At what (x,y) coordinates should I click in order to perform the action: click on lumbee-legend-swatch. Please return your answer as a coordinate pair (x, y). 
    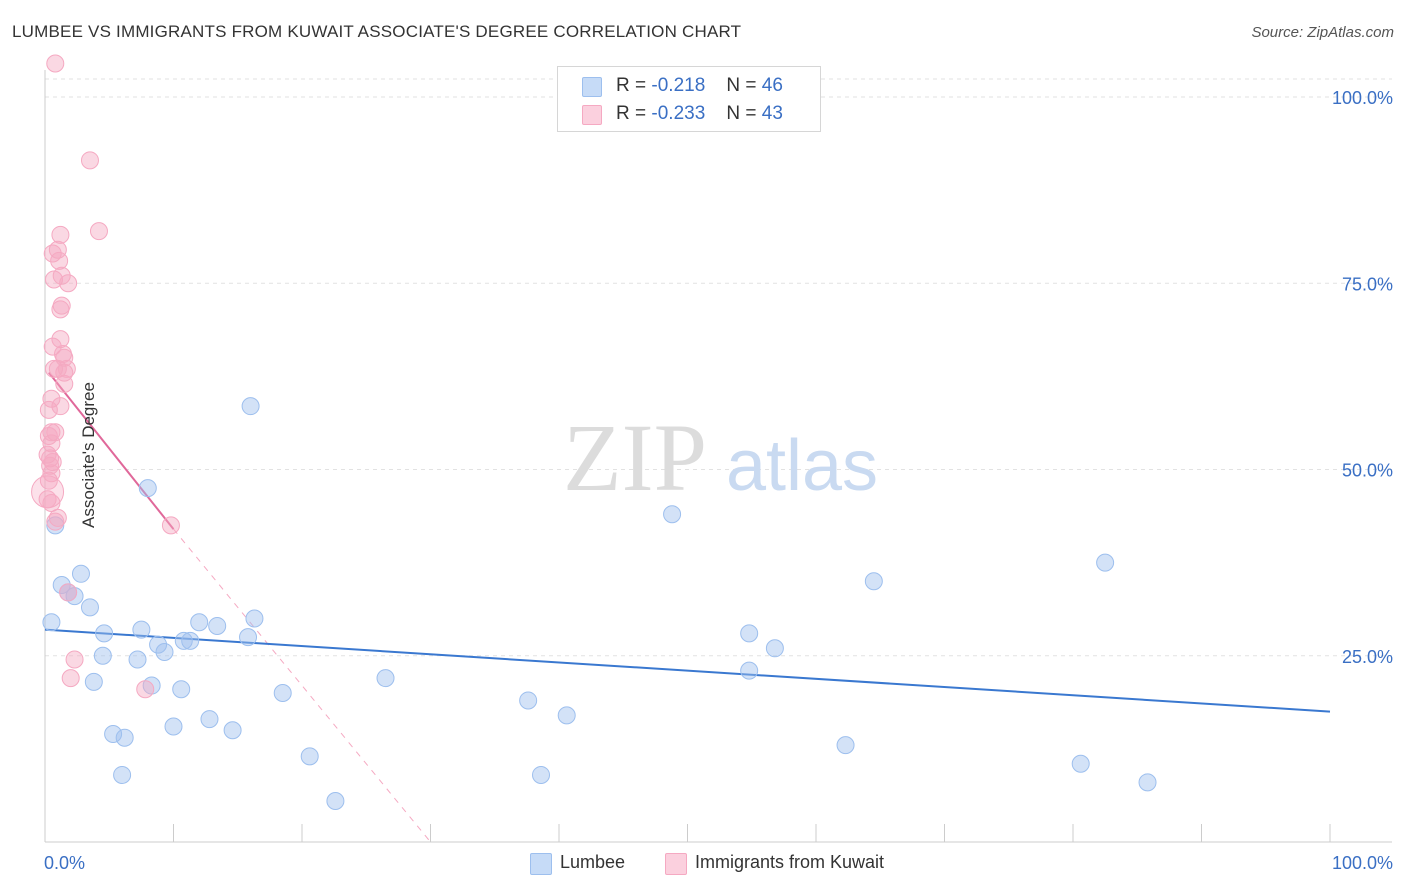
    Looking at the image, I should click on (541, 864).